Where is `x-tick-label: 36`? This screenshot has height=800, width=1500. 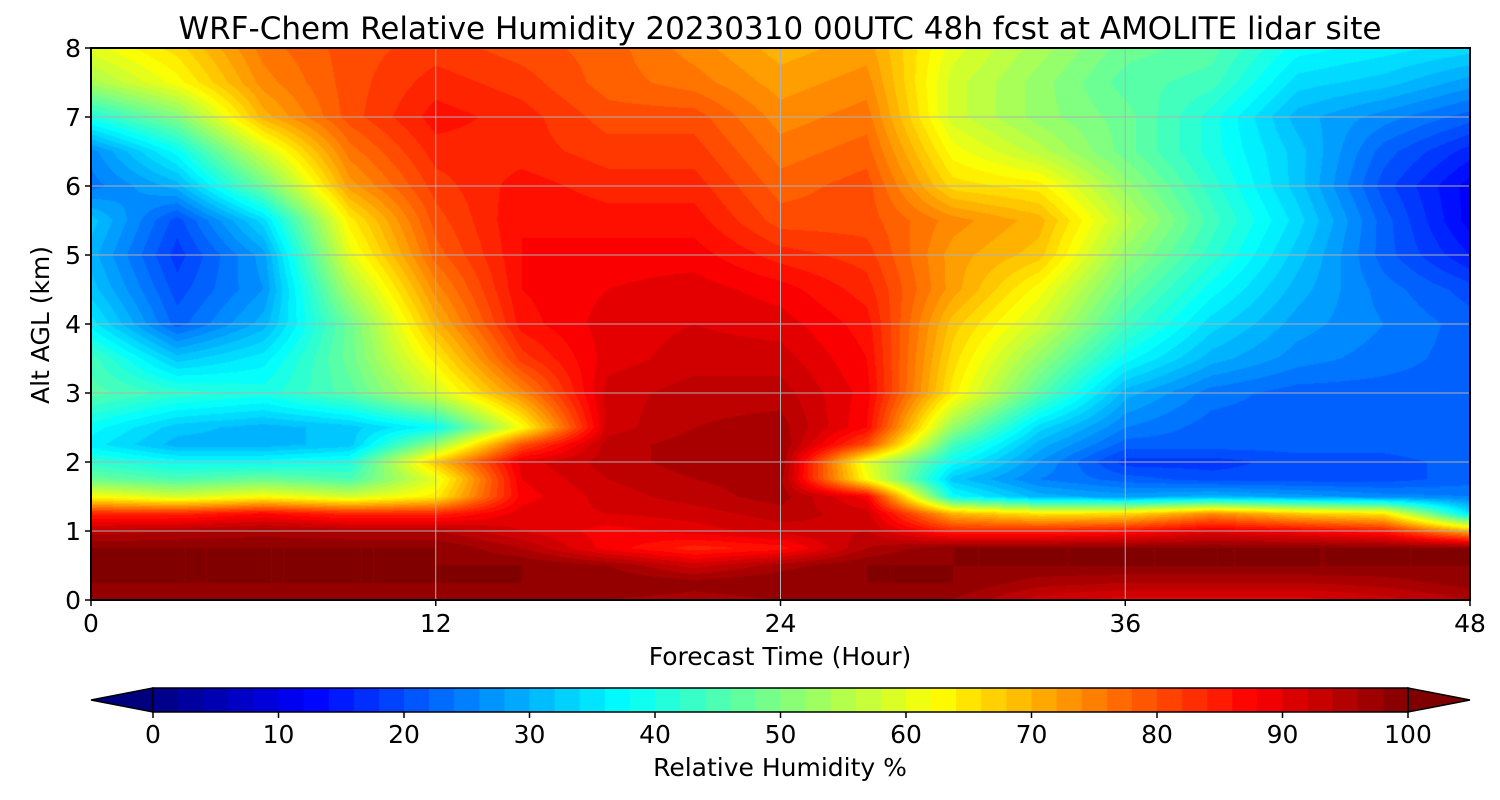 x-tick-label: 36 is located at coordinates (1125, 623).